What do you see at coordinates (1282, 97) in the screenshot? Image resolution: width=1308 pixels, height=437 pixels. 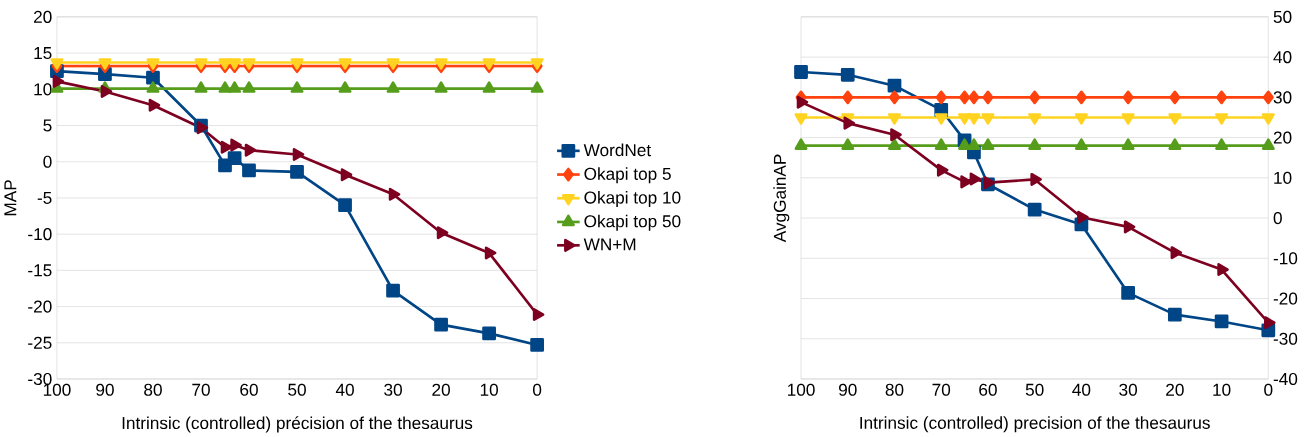 I see `y-tick-label: 30` at bounding box center [1282, 97].